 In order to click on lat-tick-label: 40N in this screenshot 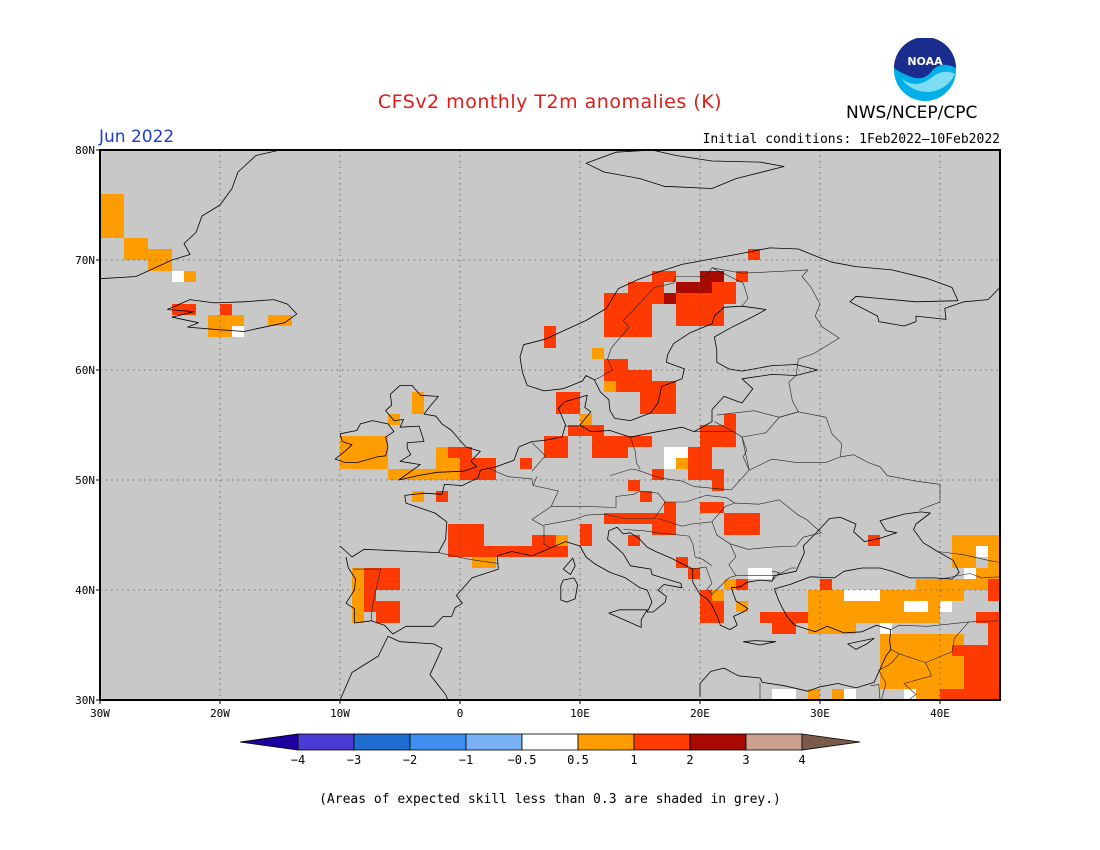, I will do `click(85, 590)`.